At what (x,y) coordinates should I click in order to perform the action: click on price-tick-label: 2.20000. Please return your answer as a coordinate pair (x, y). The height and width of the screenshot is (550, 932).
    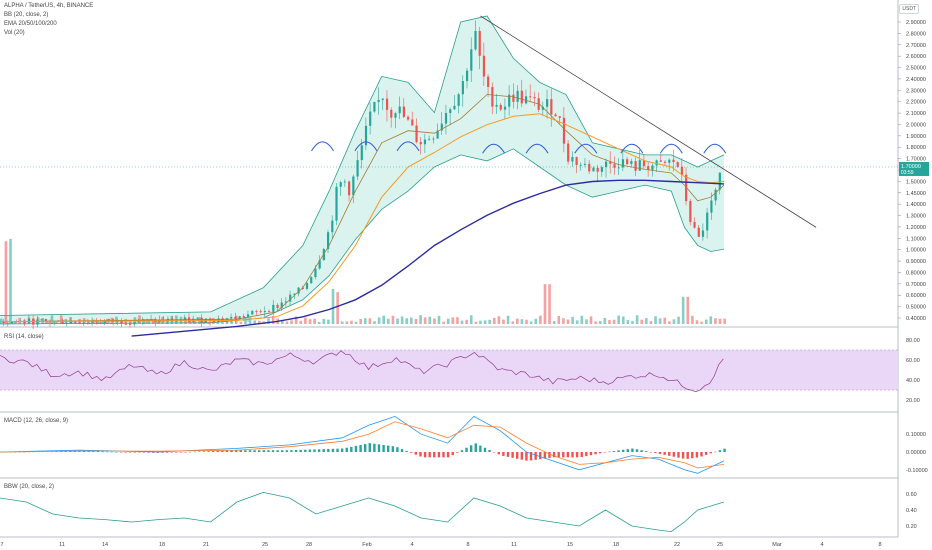
    Looking at the image, I should click on (916, 103).